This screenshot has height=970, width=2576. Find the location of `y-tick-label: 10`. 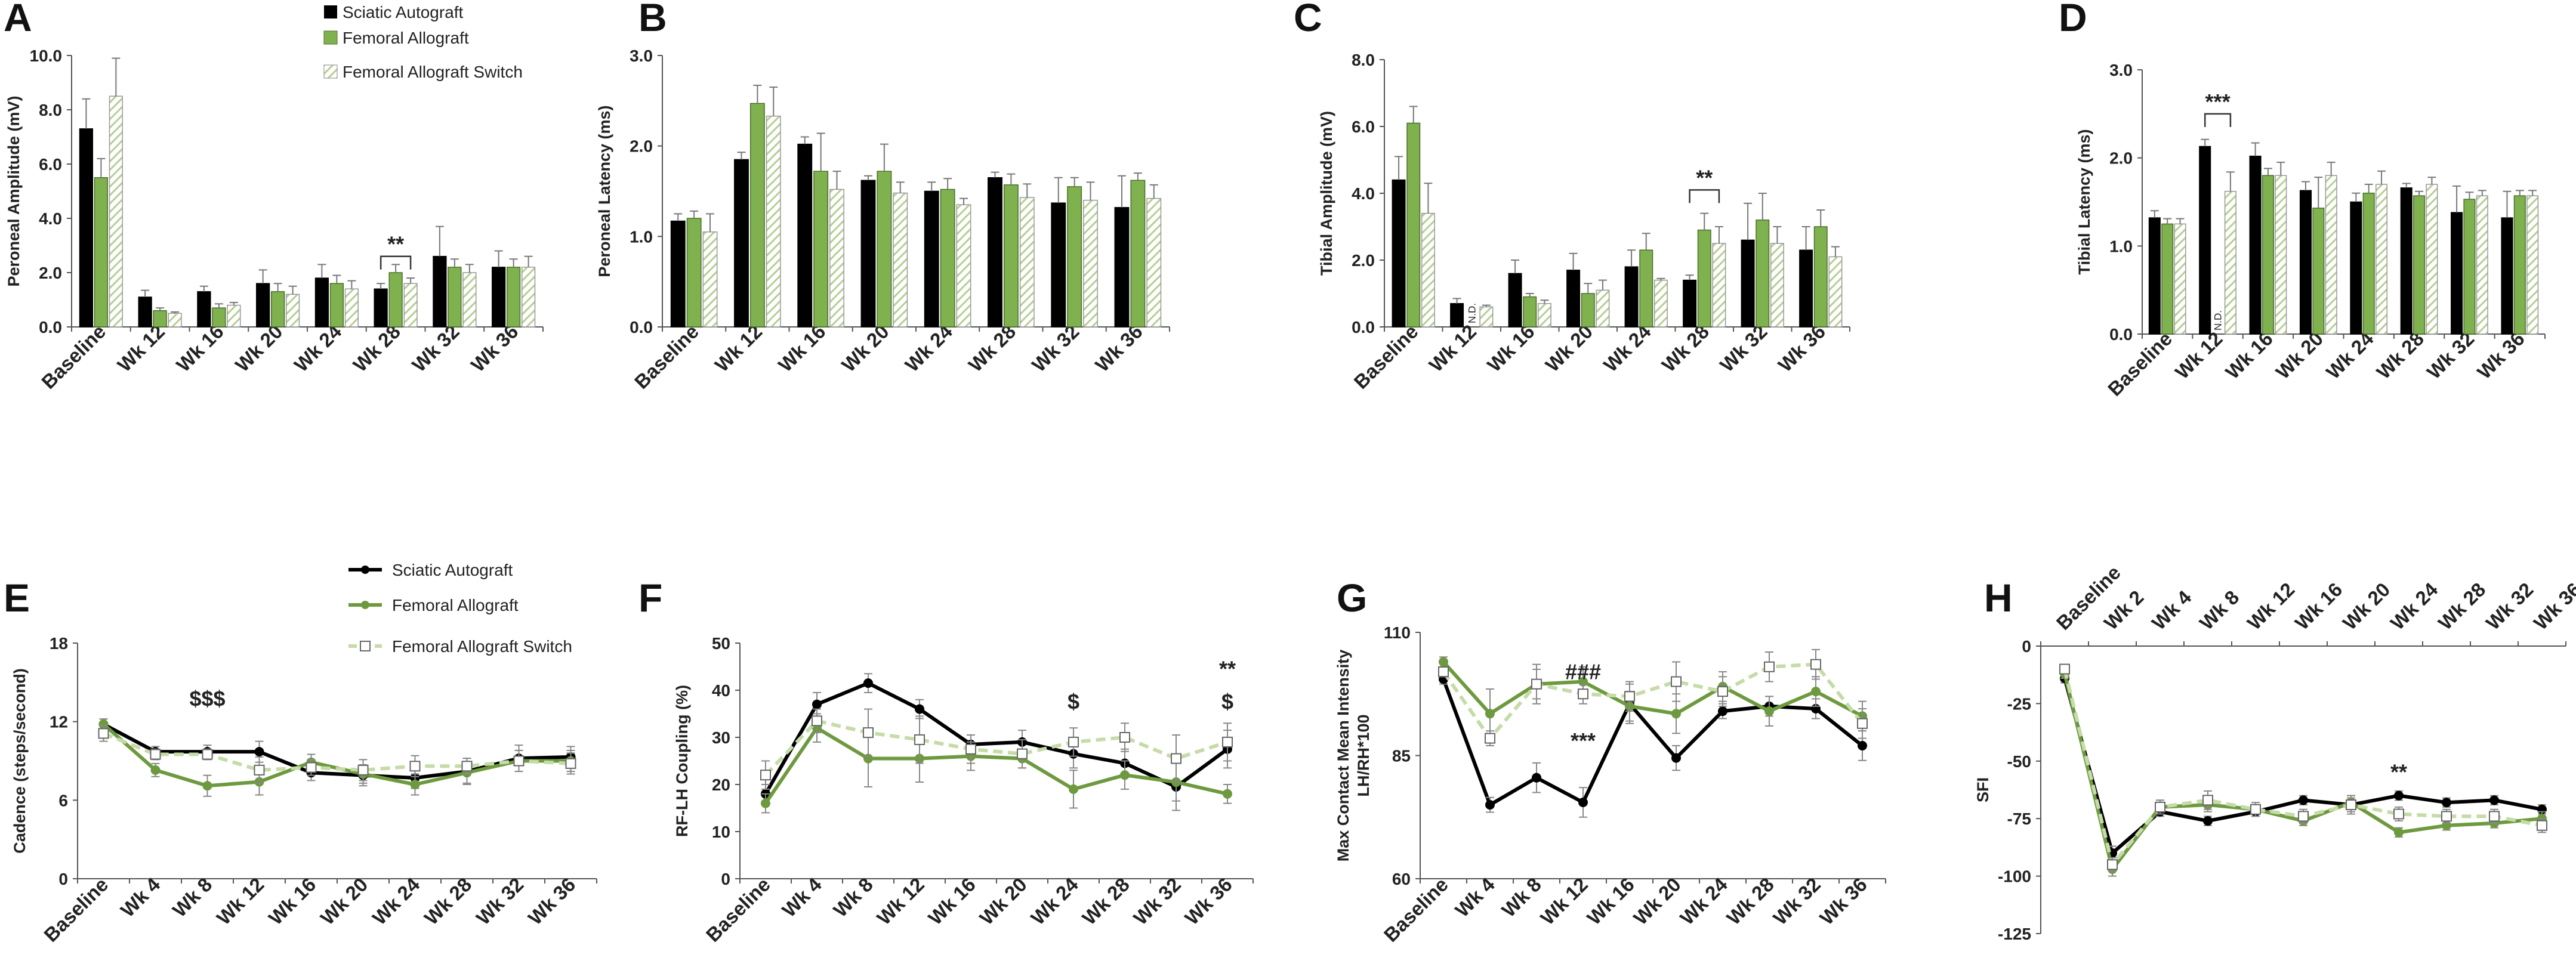

y-tick-label: 10 is located at coordinates (721, 832).